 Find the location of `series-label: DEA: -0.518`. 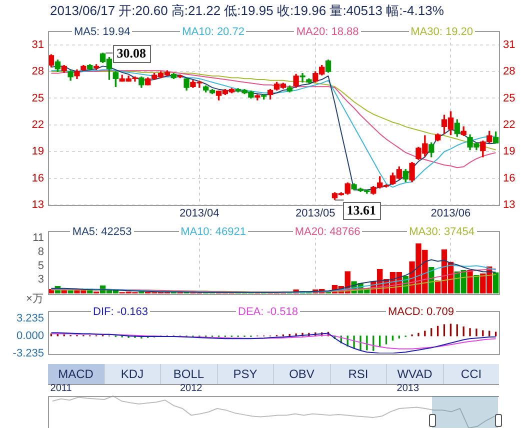

series-label: DEA: -0.518 is located at coordinates (268, 312).